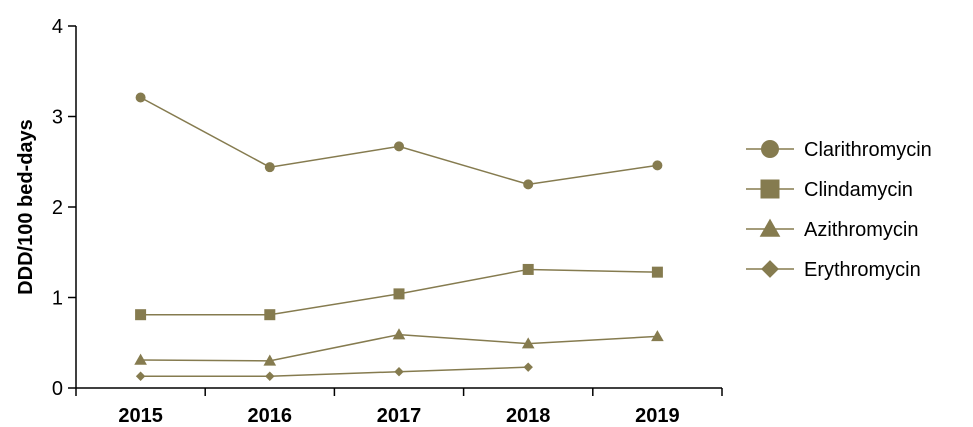 The height and width of the screenshot is (427, 973). I want to click on legend-label: Clindamycin, so click(858, 190).